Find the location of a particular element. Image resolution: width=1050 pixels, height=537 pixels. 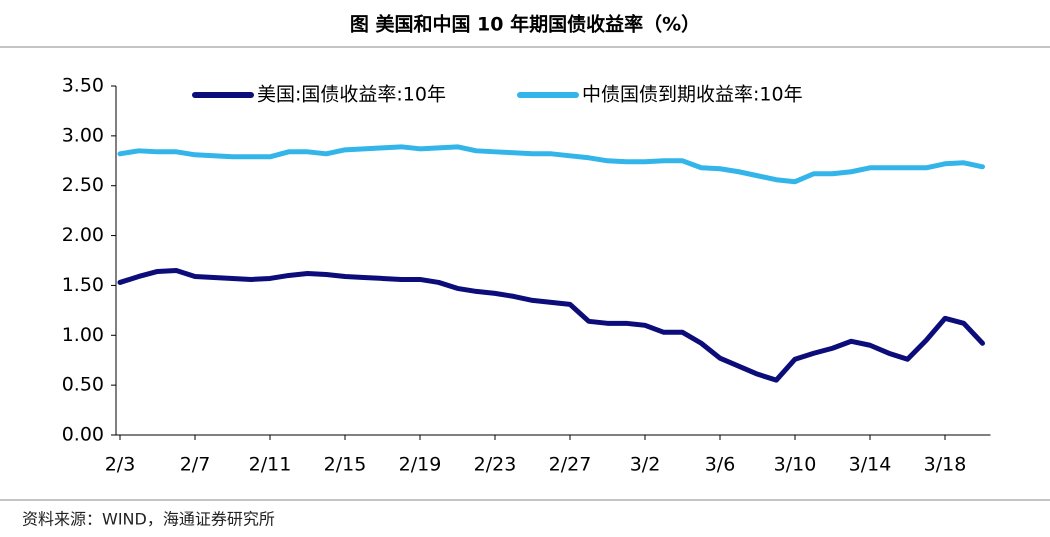

x-tick-label: 2/19 is located at coordinates (420, 465).